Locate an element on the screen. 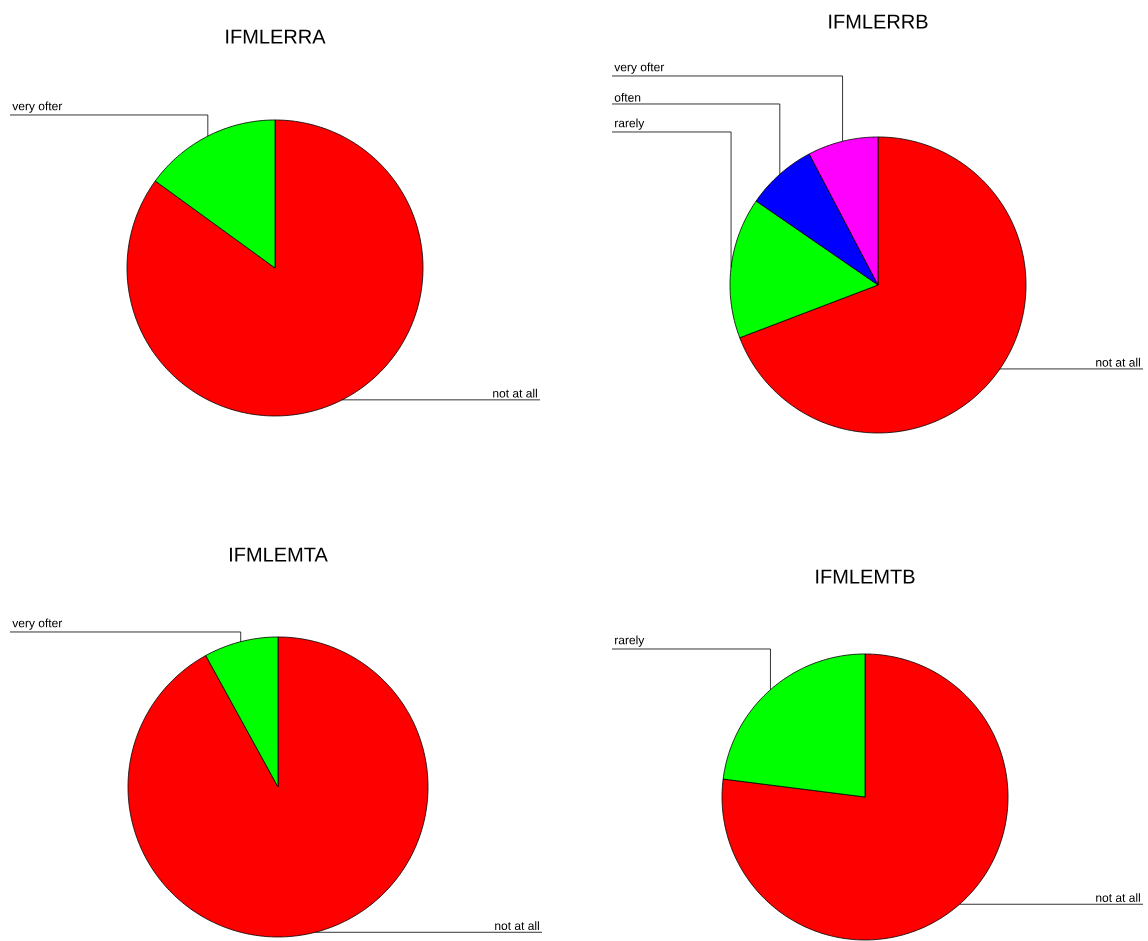 Image resolution: width=1148 pixels, height=941 pixels. chart-title: IFMLEMTA is located at coordinates (279, 554).